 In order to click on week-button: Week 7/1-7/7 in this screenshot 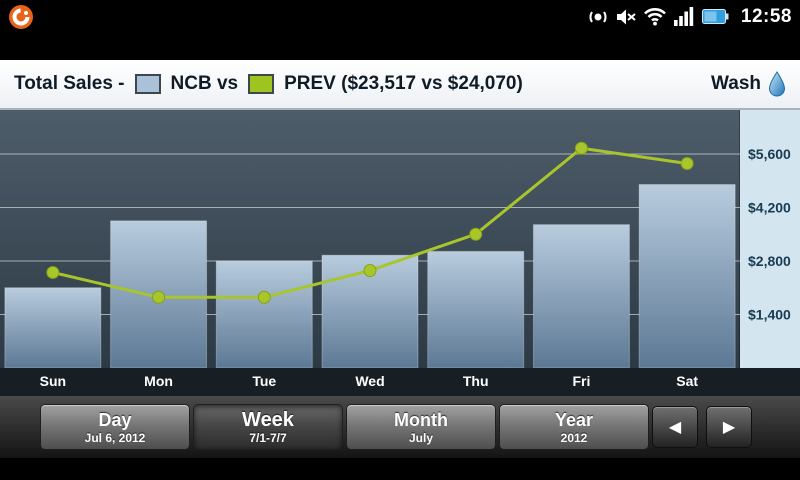, I will do `click(268, 427)`.